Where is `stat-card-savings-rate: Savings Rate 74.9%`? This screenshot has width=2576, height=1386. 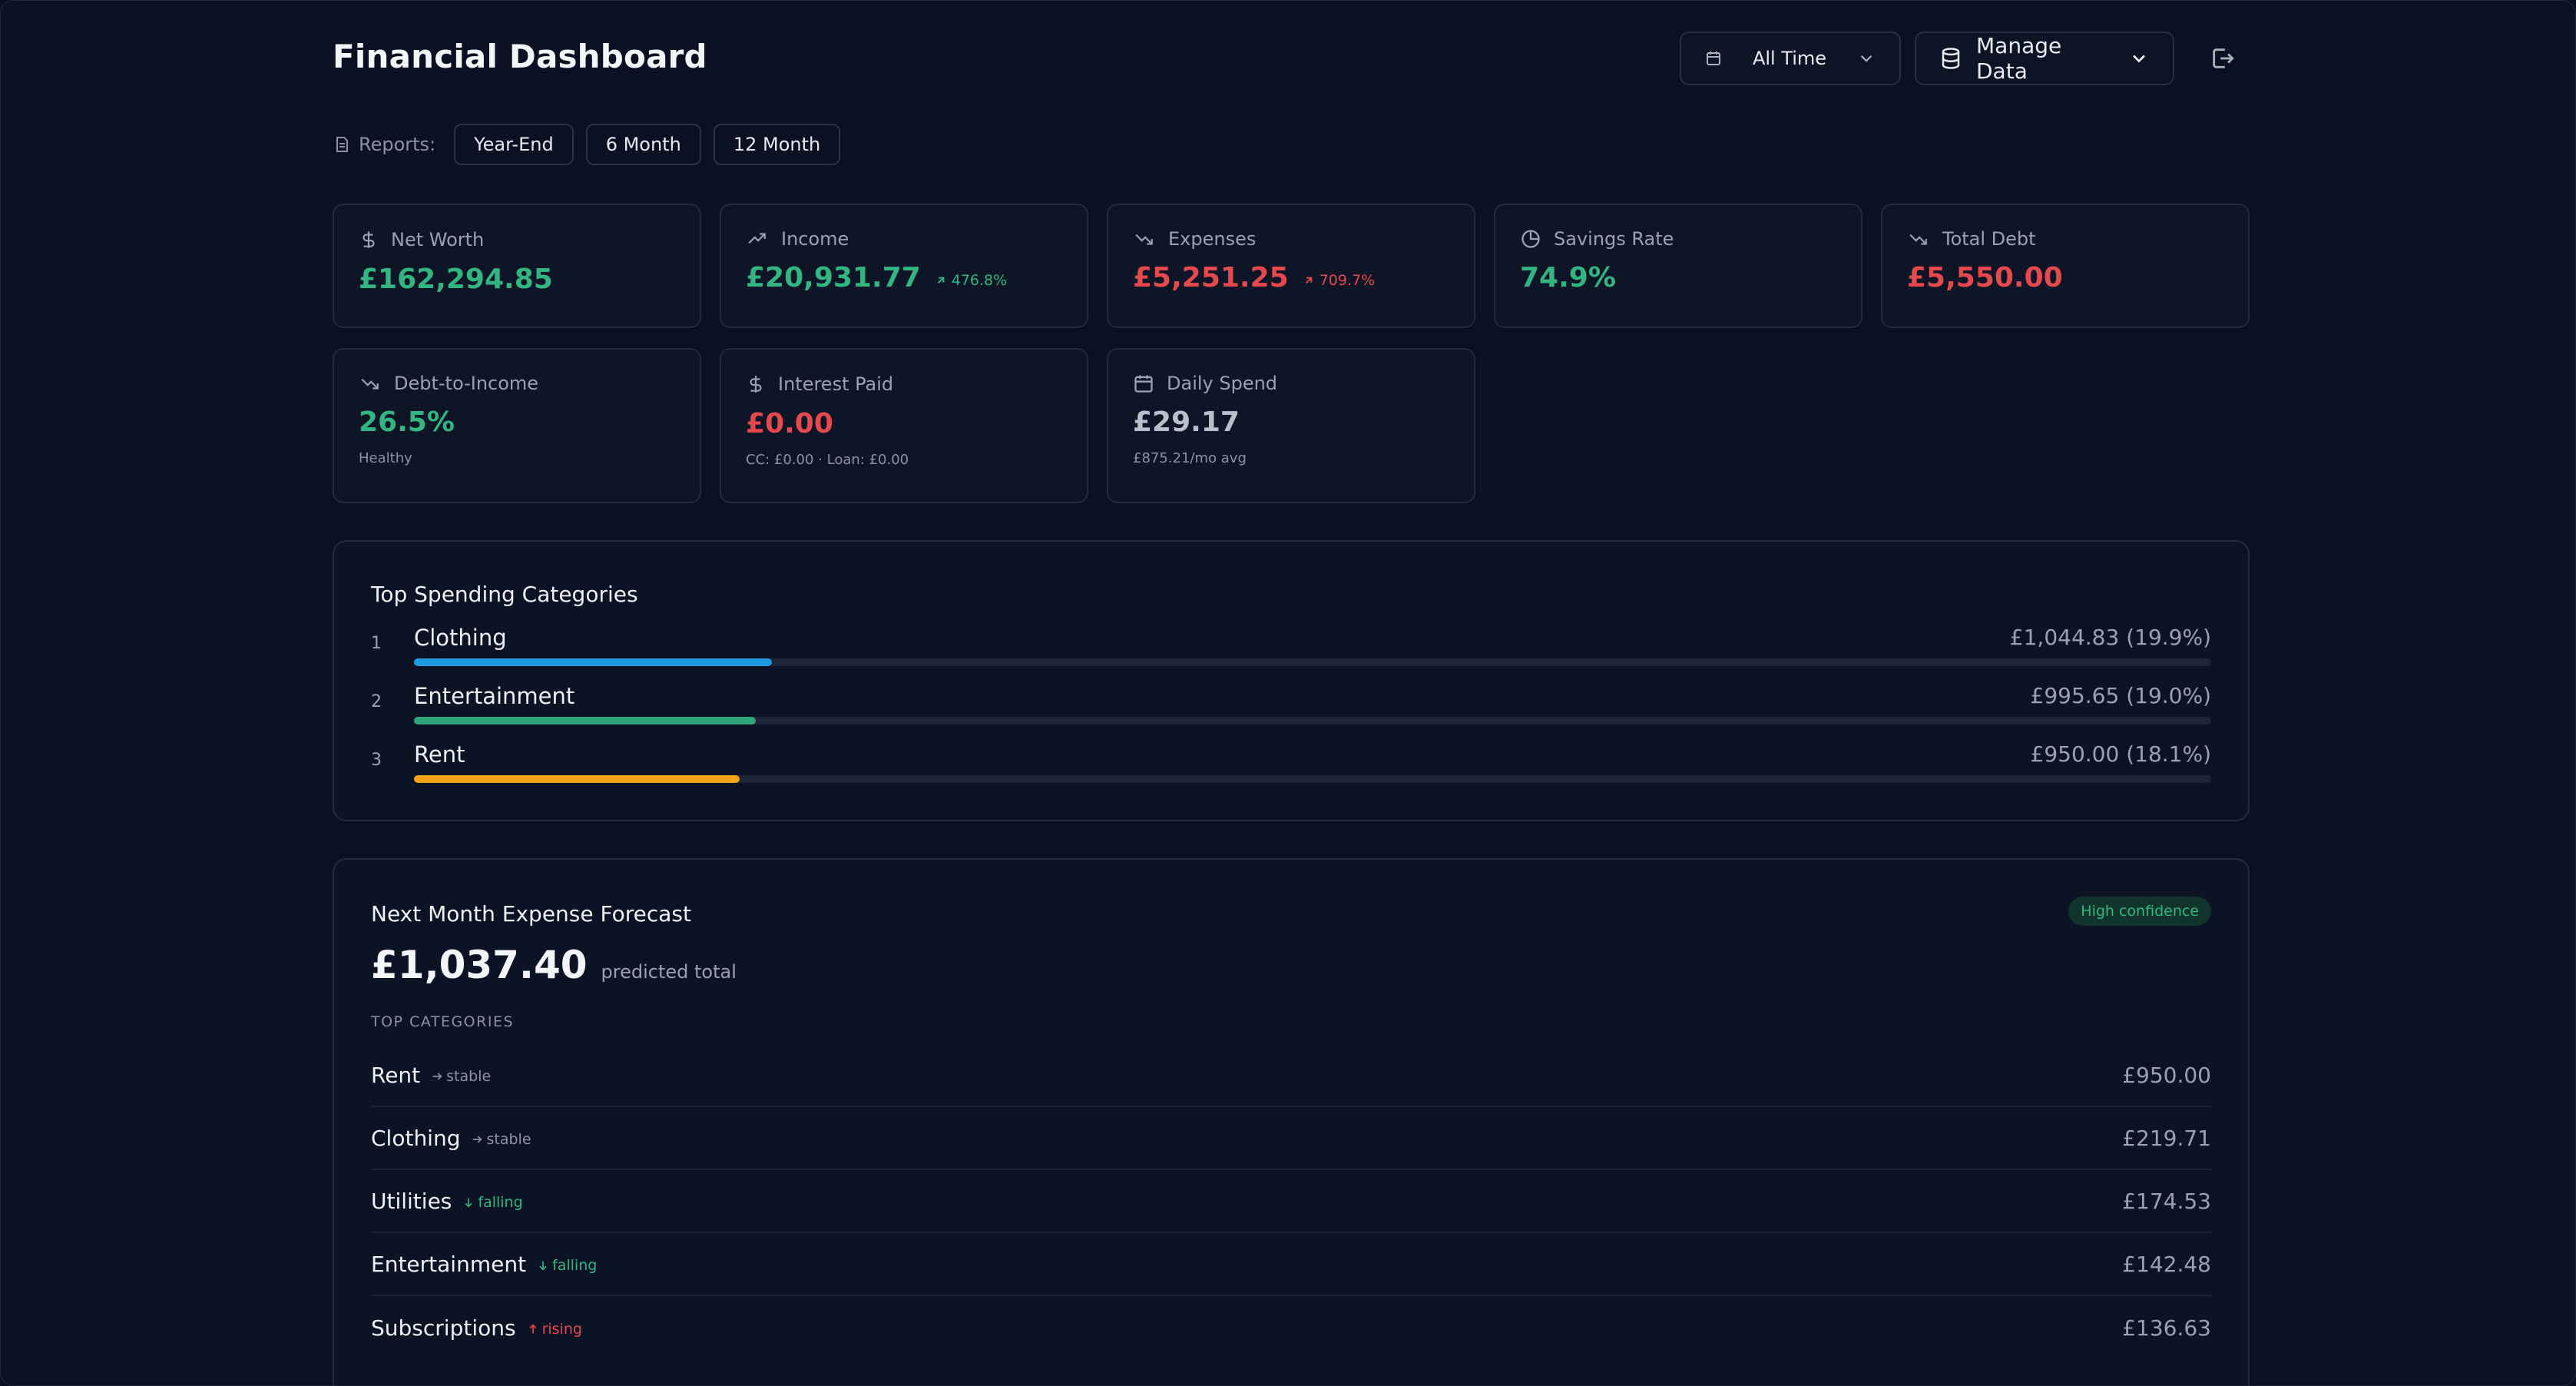 stat-card-savings-rate: Savings Rate 74.9% is located at coordinates (1678, 266).